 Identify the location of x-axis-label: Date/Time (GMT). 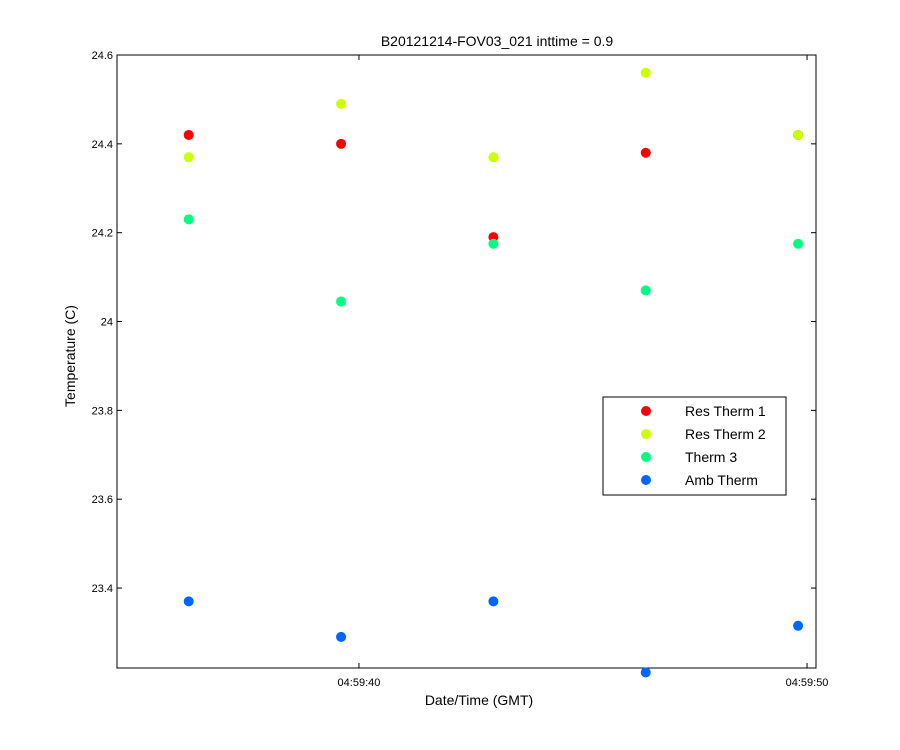
(479, 700).